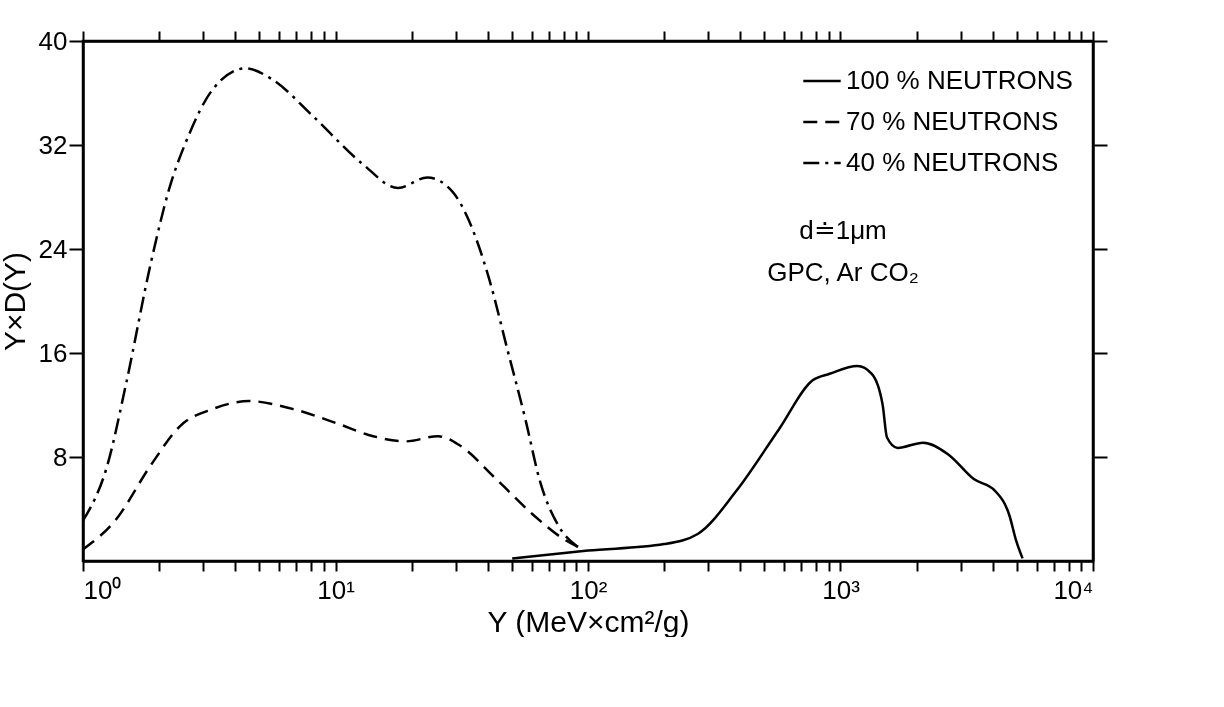 This screenshot has width=1224, height=707. What do you see at coordinates (588, 621) in the screenshot?
I see `x-axis-title: Y (MeV×cm²/g)` at bounding box center [588, 621].